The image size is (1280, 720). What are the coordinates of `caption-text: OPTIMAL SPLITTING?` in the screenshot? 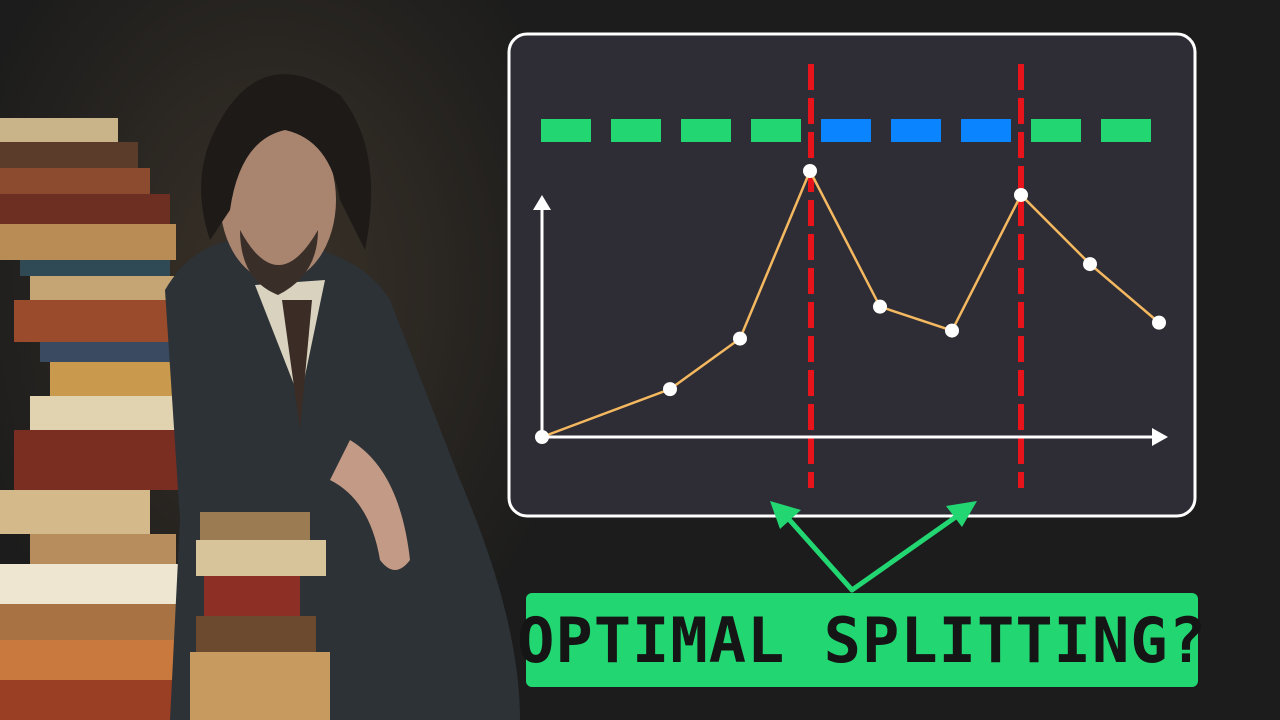 It's located at (862, 640).